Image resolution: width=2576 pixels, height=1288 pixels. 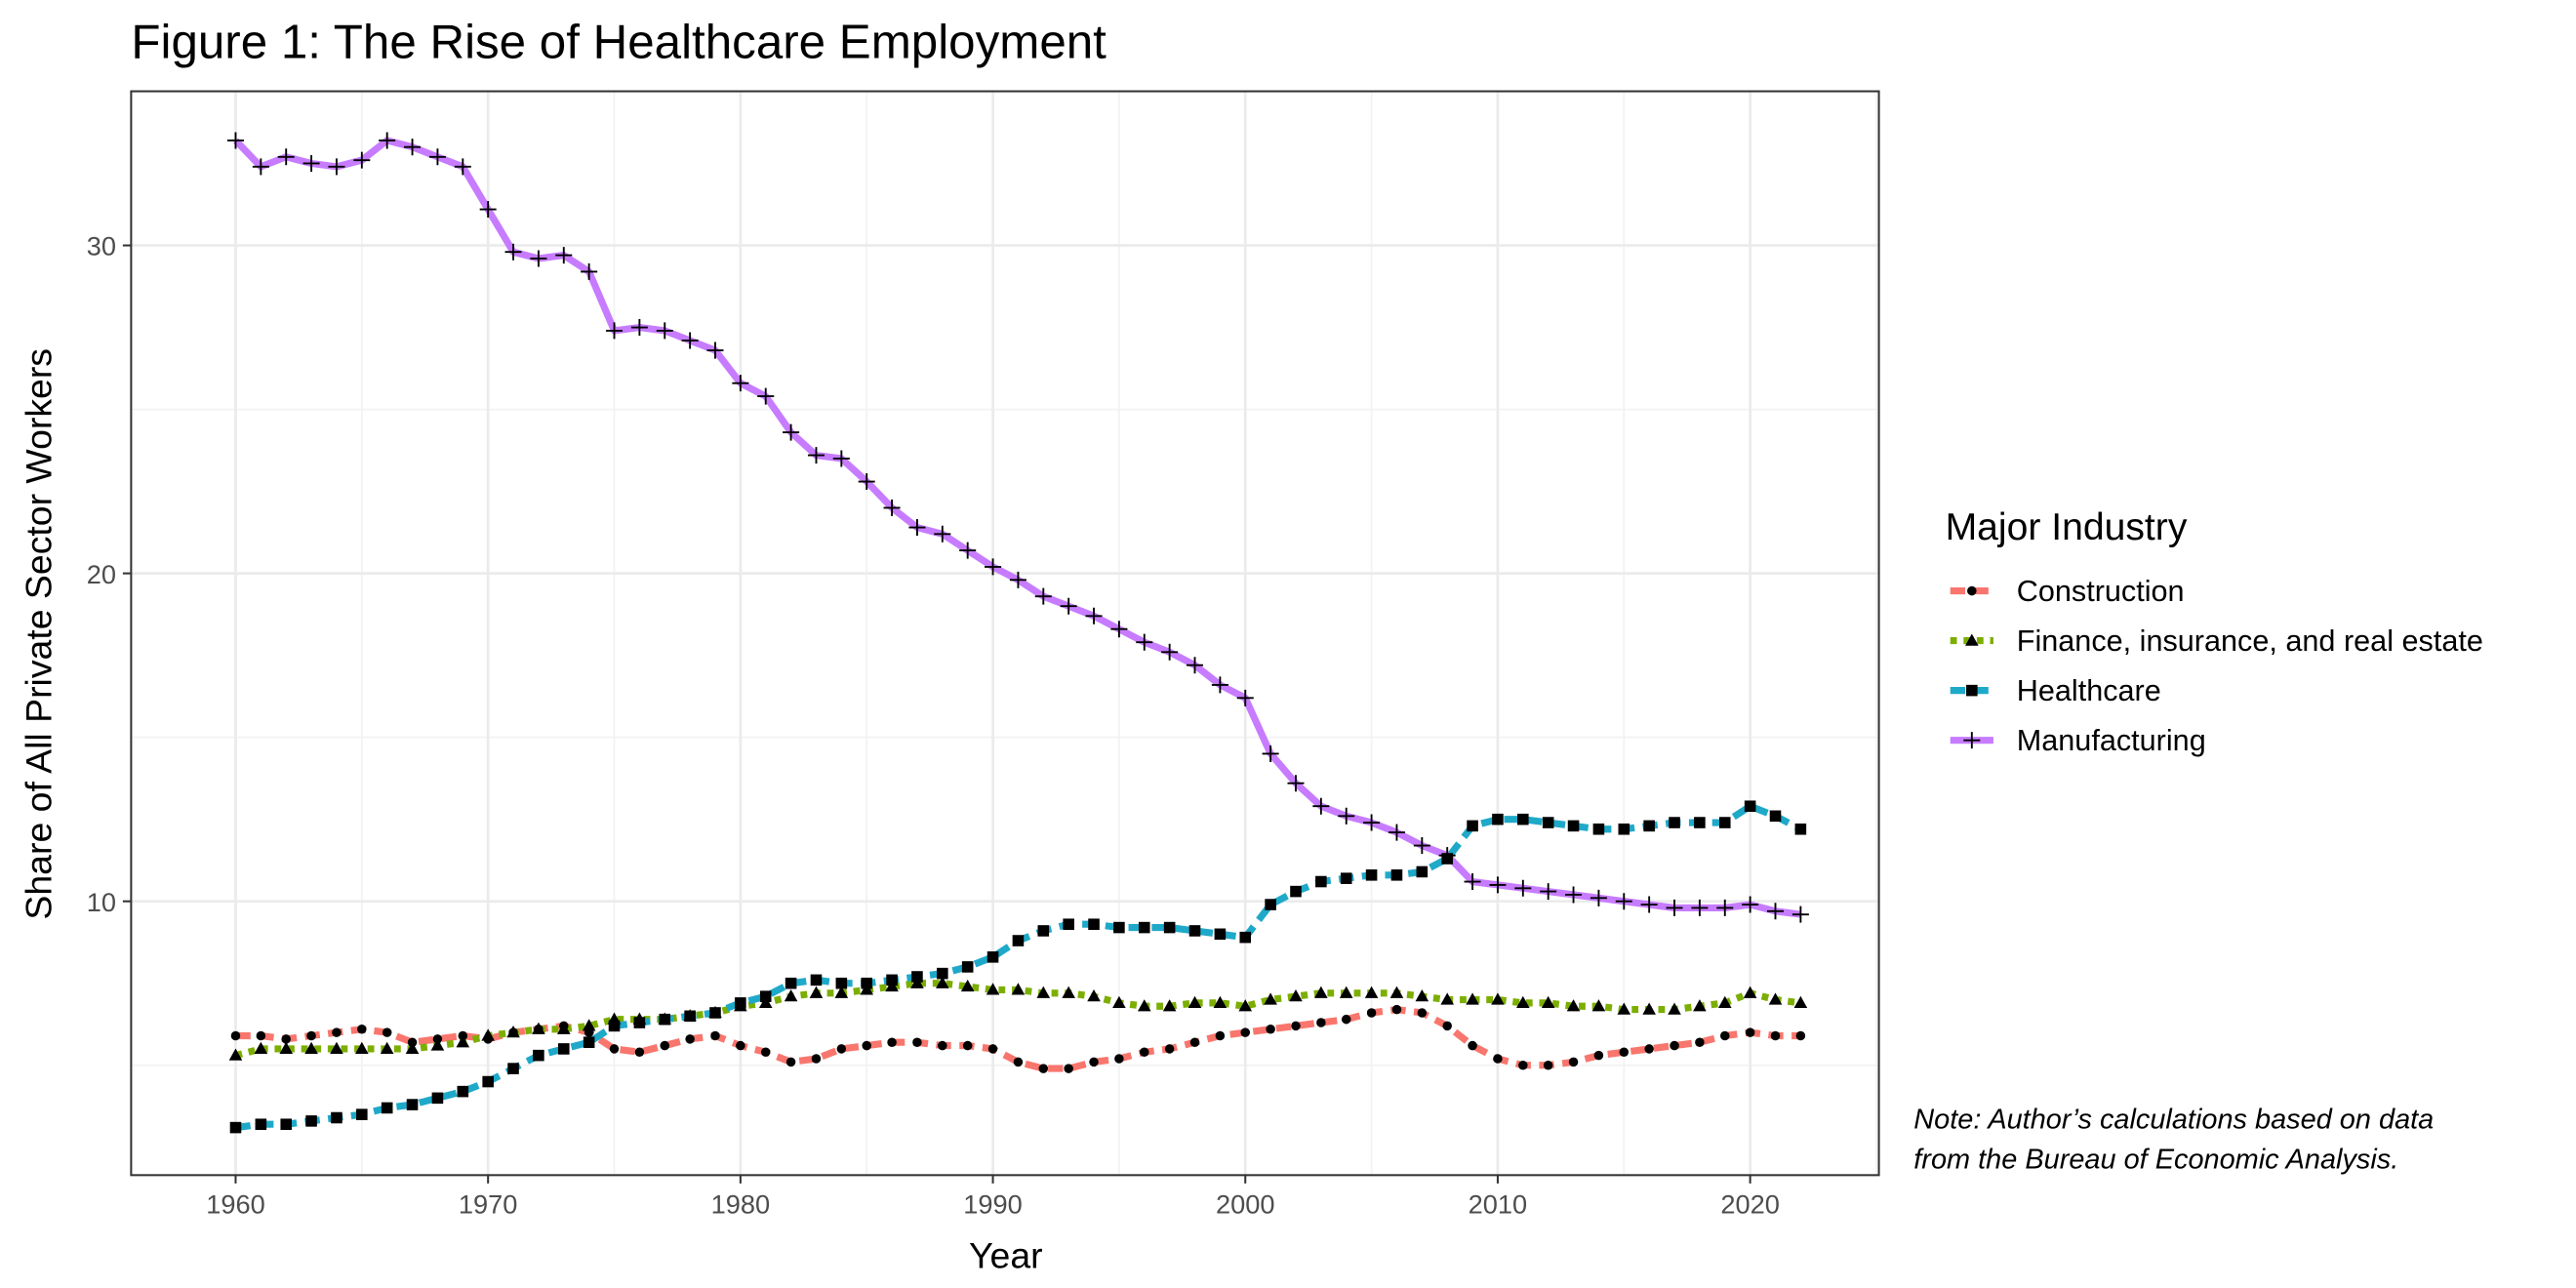 What do you see at coordinates (1245, 1203) in the screenshot?
I see `x-tick-label: 2000` at bounding box center [1245, 1203].